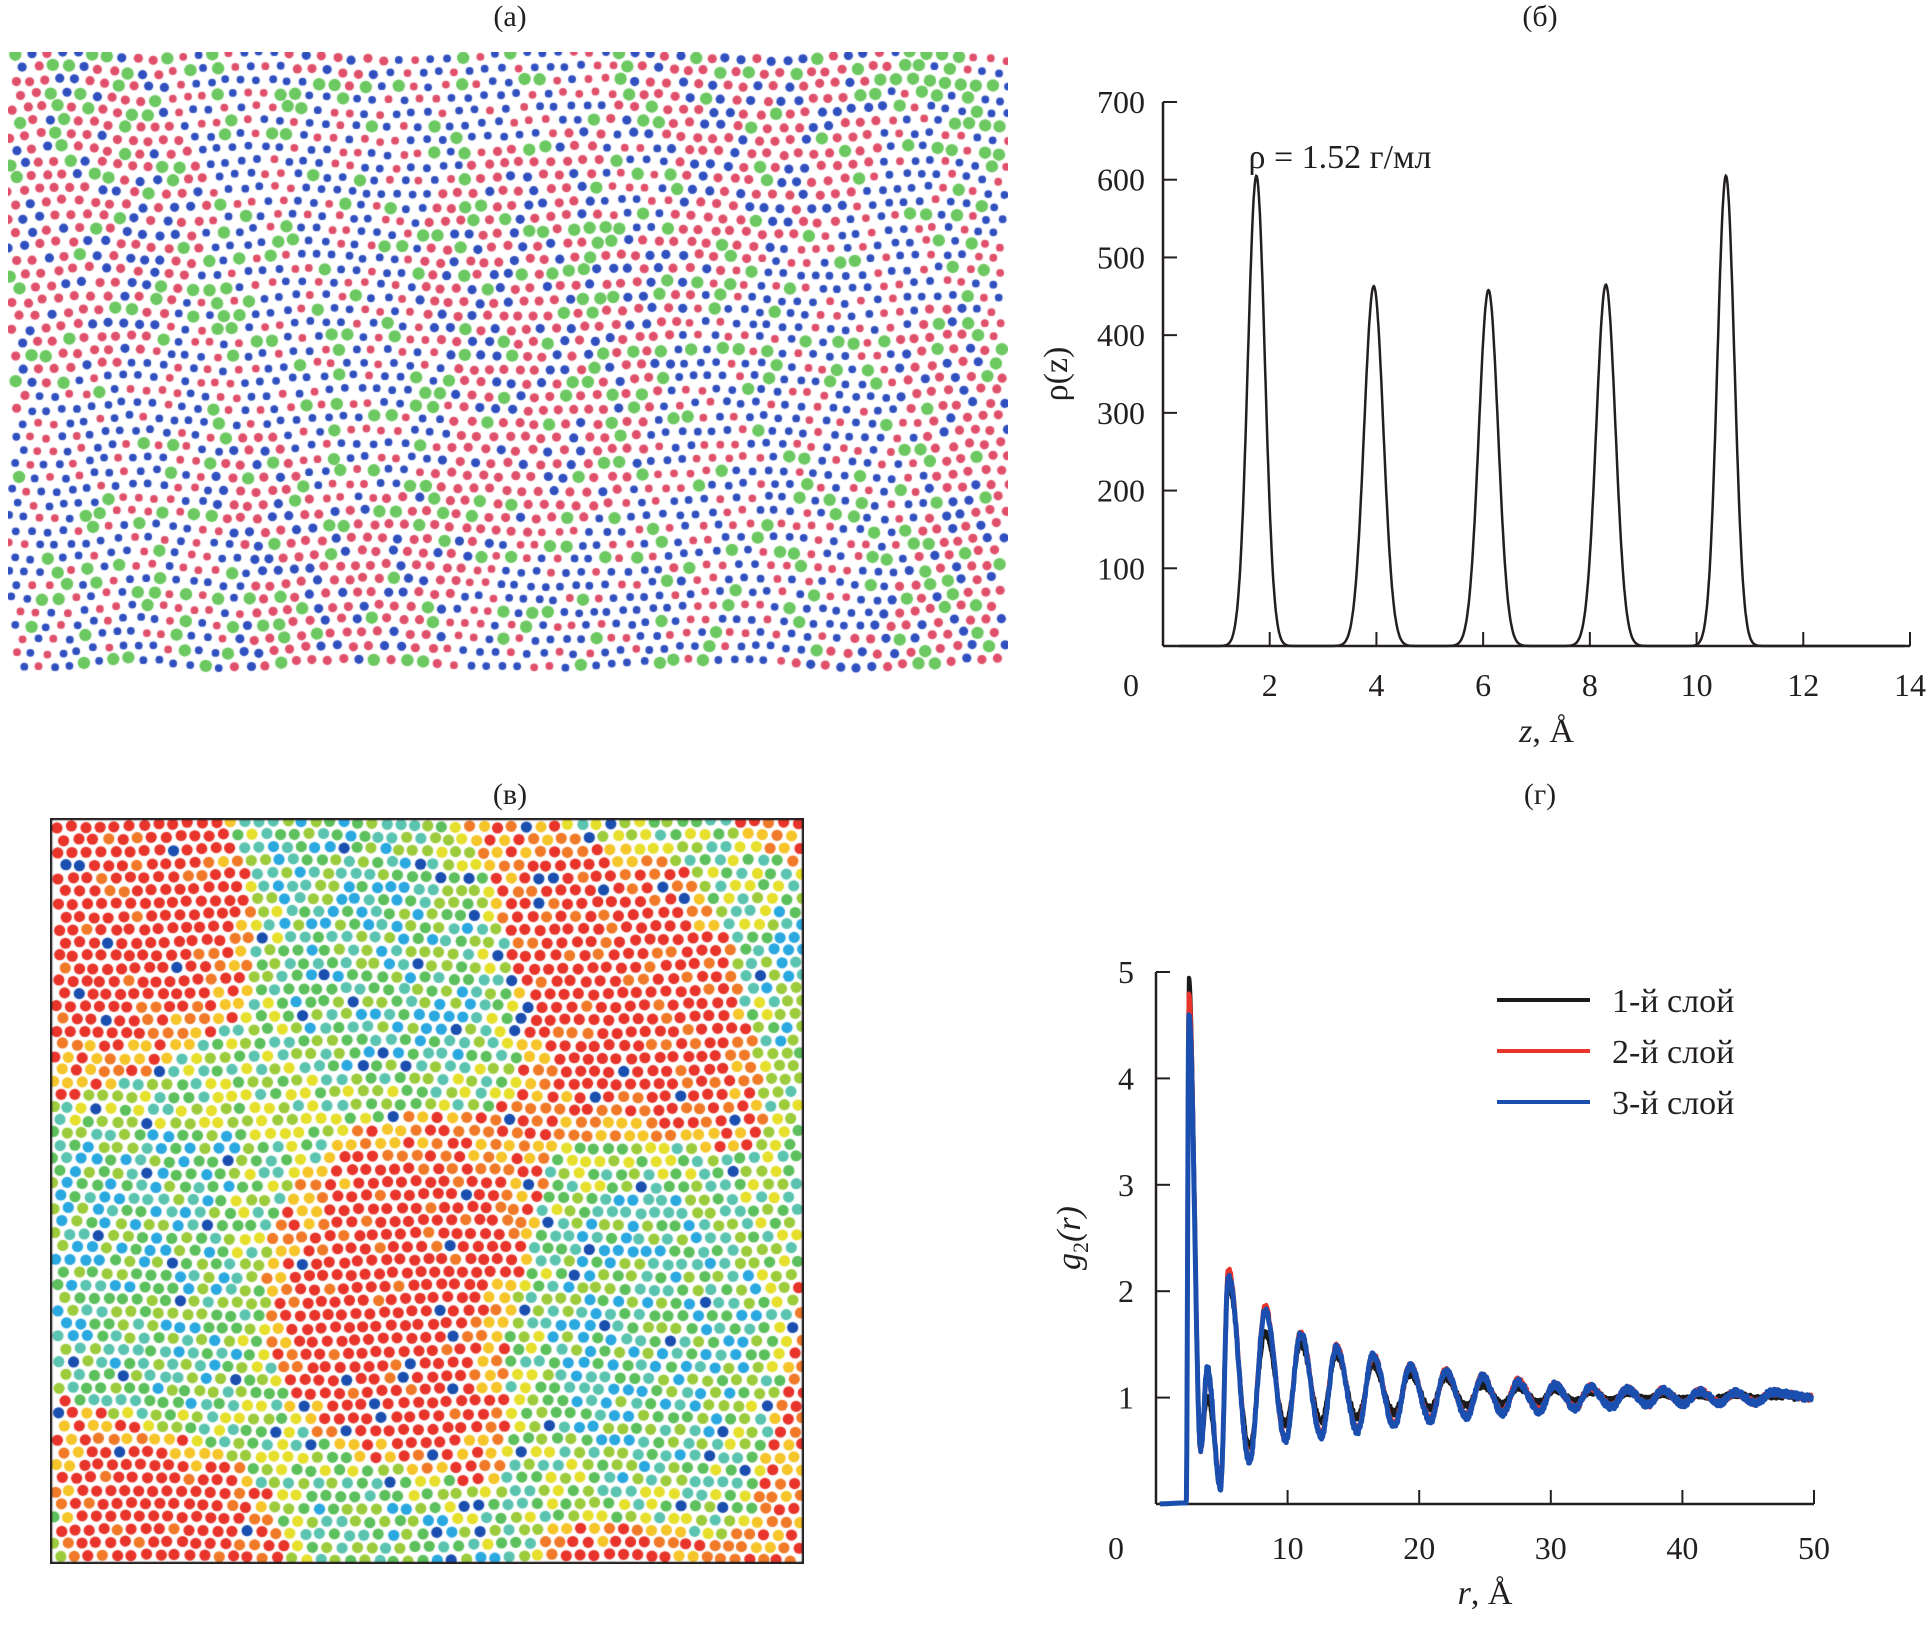 This screenshot has height=1629, width=1928. I want to click on x-tick-label-g: 10, so click(1288, 1548).